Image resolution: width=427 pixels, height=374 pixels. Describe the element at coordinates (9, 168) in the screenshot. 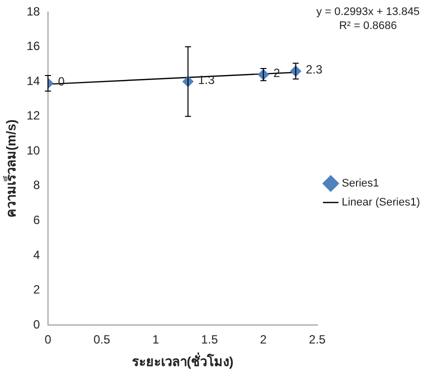

I see `y-axis-title: ความเร็วลม(m/s)` at that location.